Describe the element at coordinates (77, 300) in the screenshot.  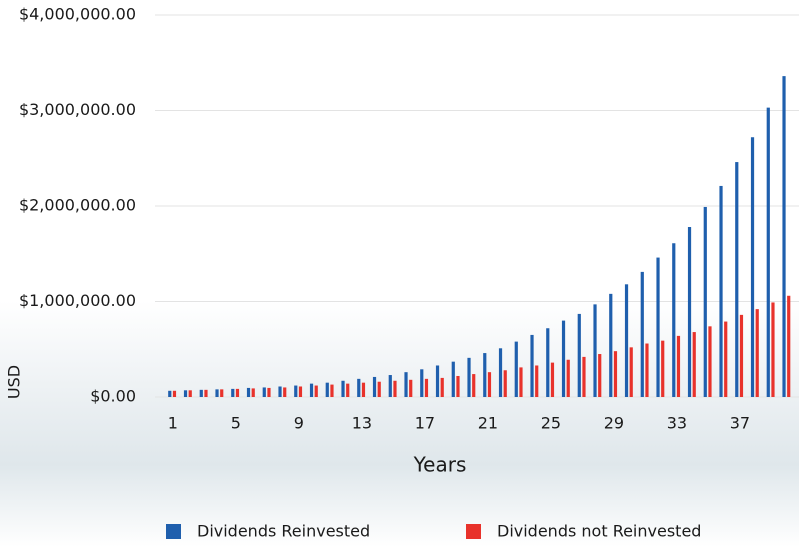
I see `y-tick-label: $1,000,000.00` at that location.